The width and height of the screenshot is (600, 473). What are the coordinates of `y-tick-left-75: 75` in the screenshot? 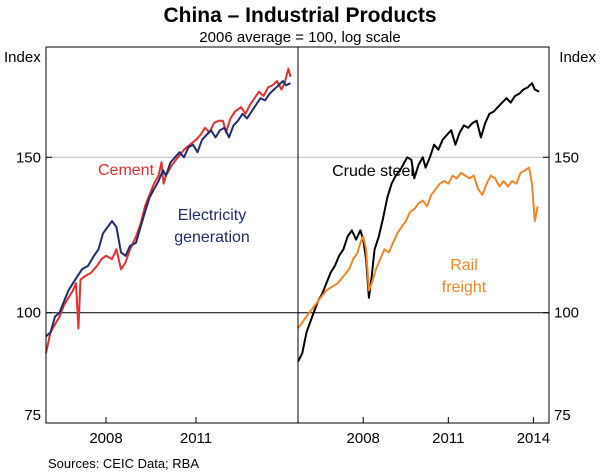 It's located at (32, 415).